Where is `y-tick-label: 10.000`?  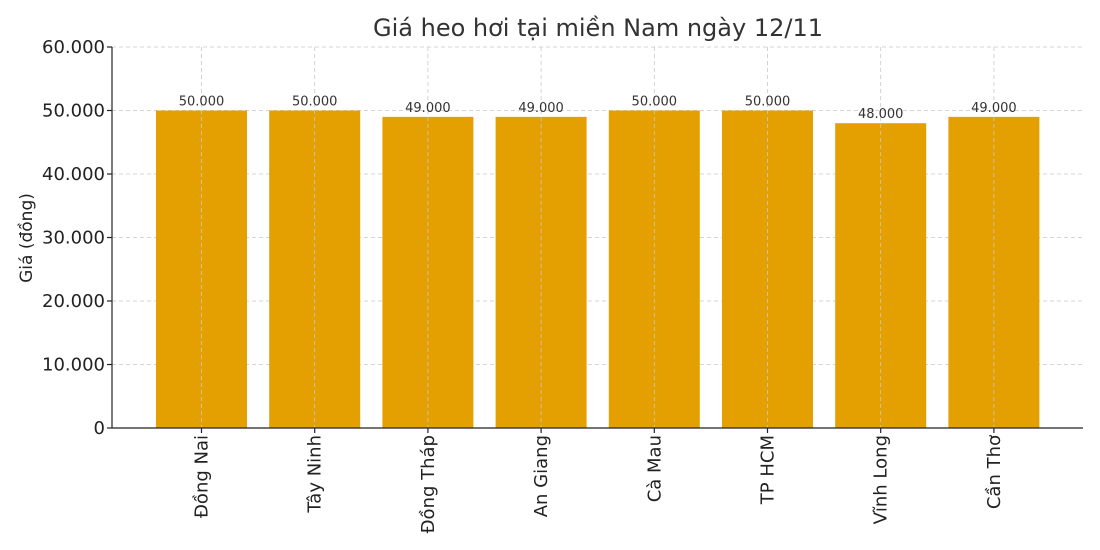 y-tick-label: 10.000 is located at coordinates (73, 365).